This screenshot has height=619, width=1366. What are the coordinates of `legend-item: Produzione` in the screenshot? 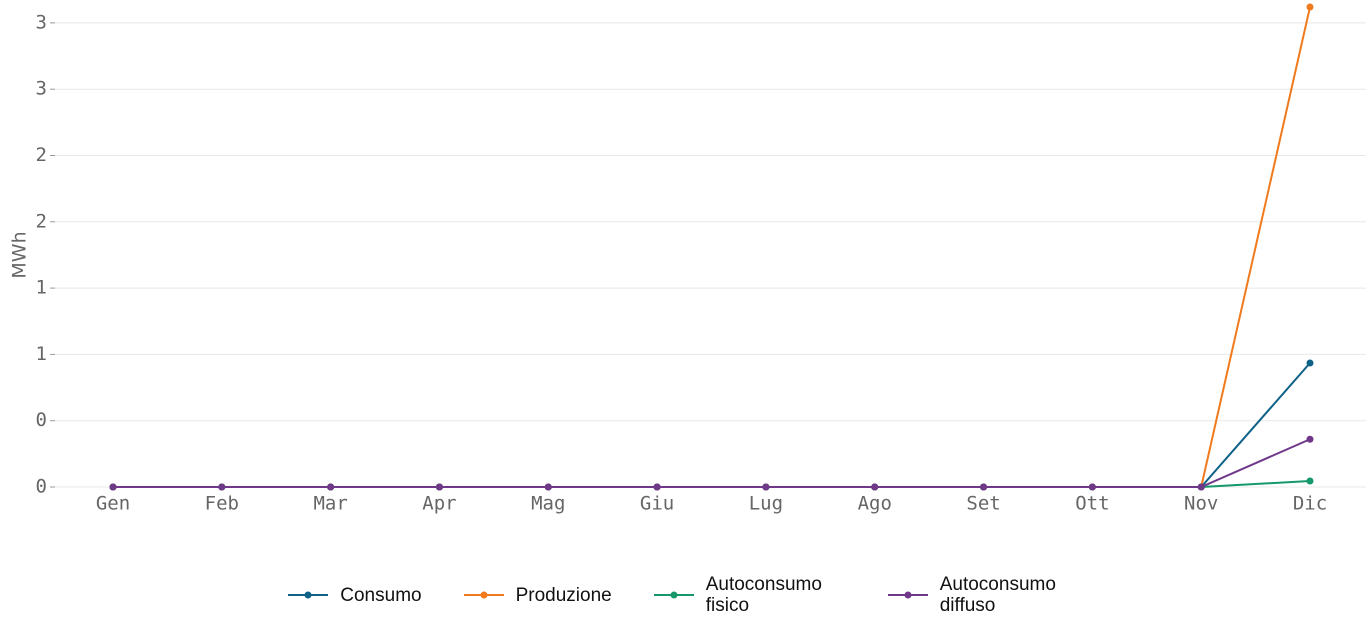 It's located at (537, 595).